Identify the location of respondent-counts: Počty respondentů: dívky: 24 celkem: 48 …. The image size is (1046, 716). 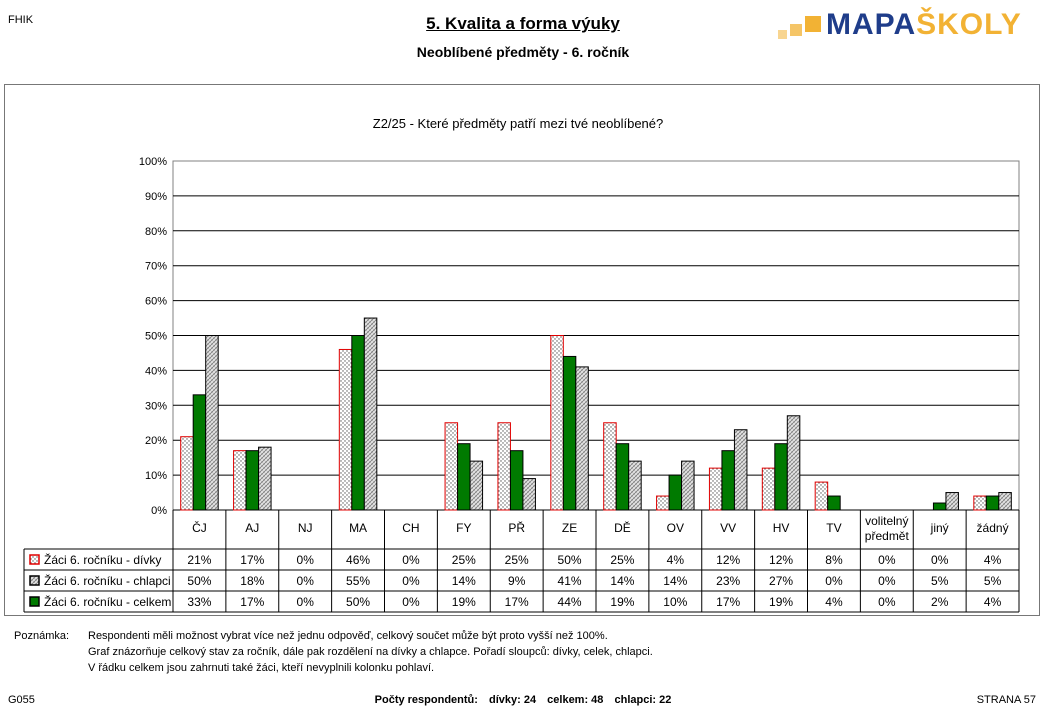
(523, 700).